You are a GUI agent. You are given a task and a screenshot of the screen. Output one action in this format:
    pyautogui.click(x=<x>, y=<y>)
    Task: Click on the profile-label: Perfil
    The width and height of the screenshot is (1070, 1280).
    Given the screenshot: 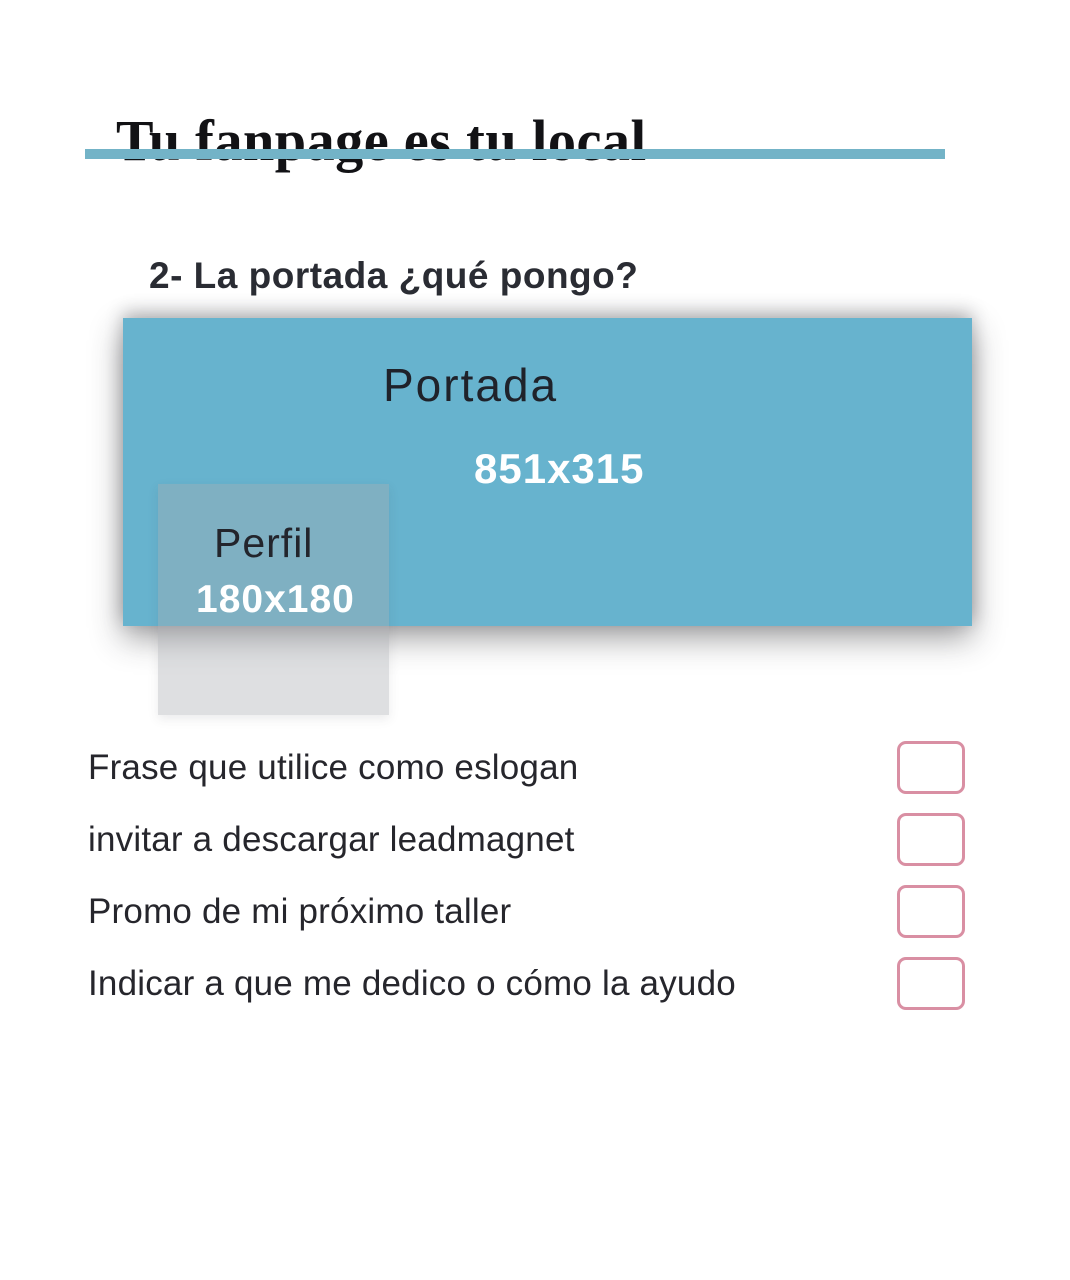 What is the action you would take?
    pyautogui.click(x=264, y=543)
    